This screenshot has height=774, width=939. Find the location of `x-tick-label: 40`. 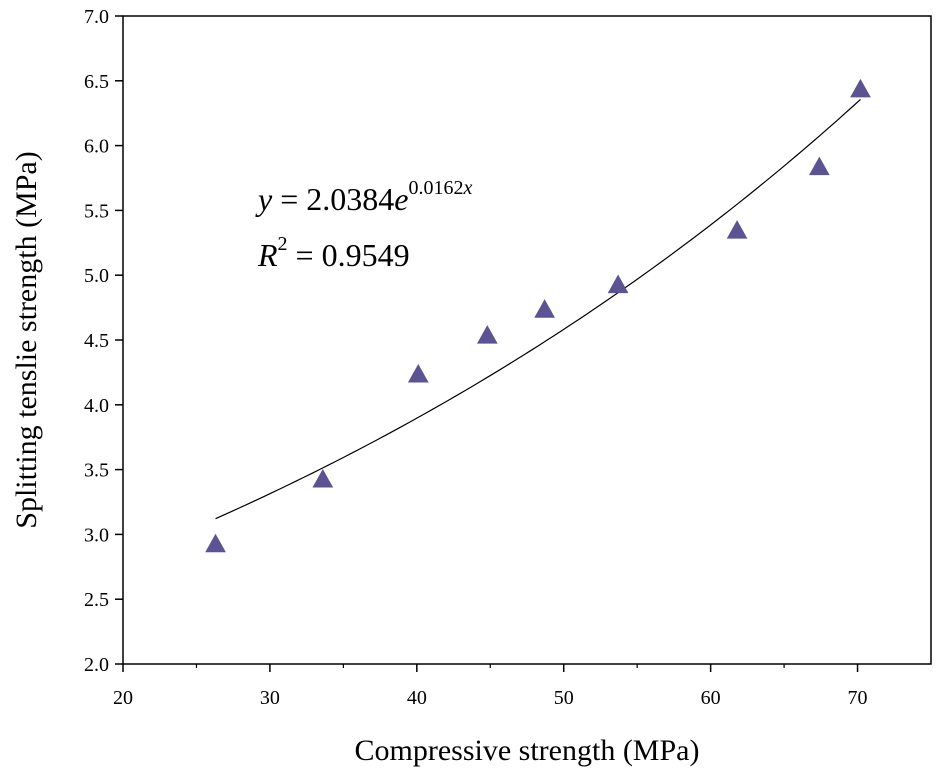

x-tick-label: 40 is located at coordinates (417, 698).